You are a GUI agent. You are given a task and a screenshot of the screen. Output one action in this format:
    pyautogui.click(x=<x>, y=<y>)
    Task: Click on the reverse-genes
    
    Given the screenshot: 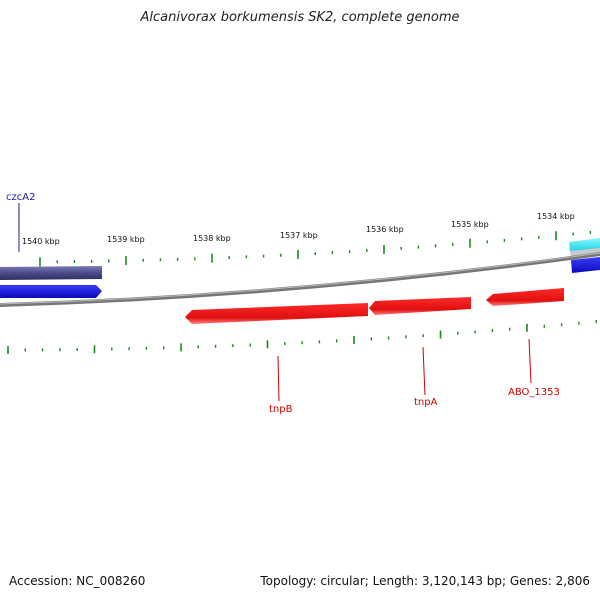 What is the action you would take?
    pyautogui.click(x=374, y=306)
    